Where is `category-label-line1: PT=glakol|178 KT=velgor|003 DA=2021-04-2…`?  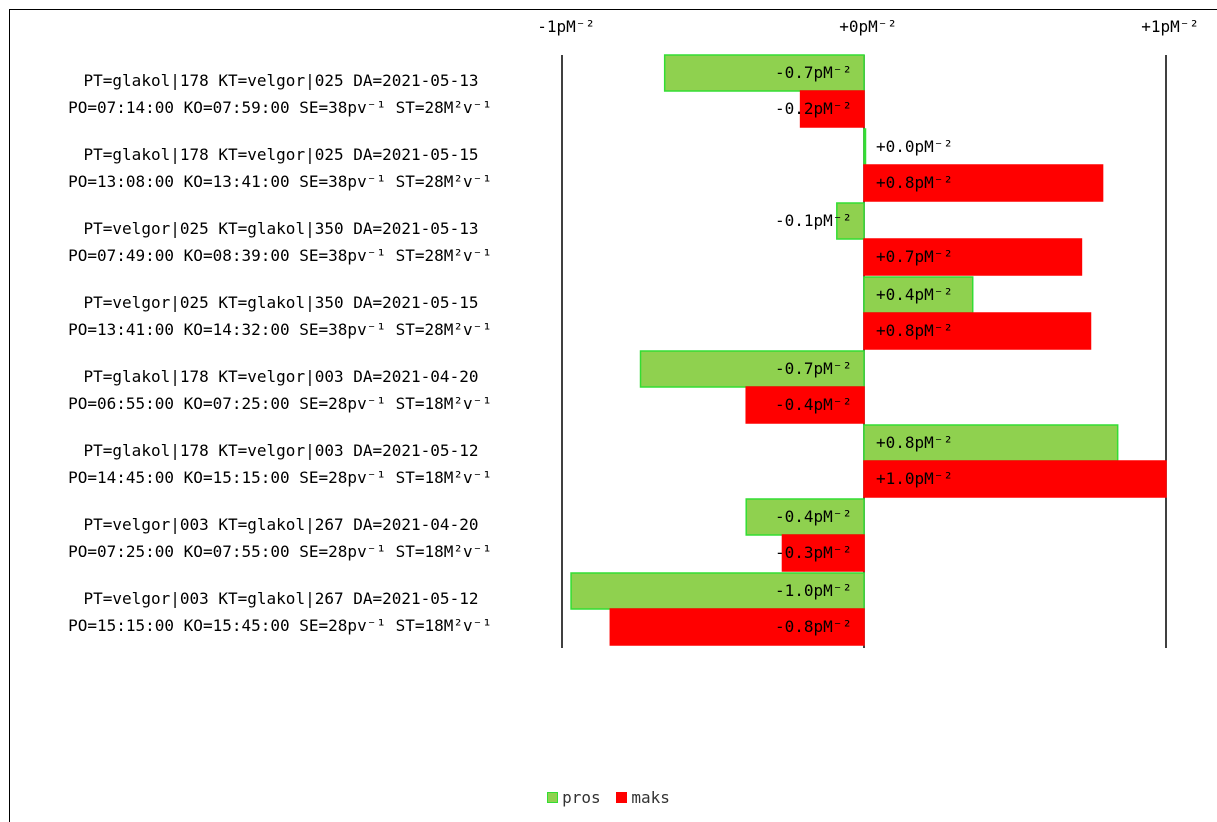 category-label-line1: PT=glakol|178 KT=velgor|003 DA=2021-04-2… is located at coordinates (281, 376).